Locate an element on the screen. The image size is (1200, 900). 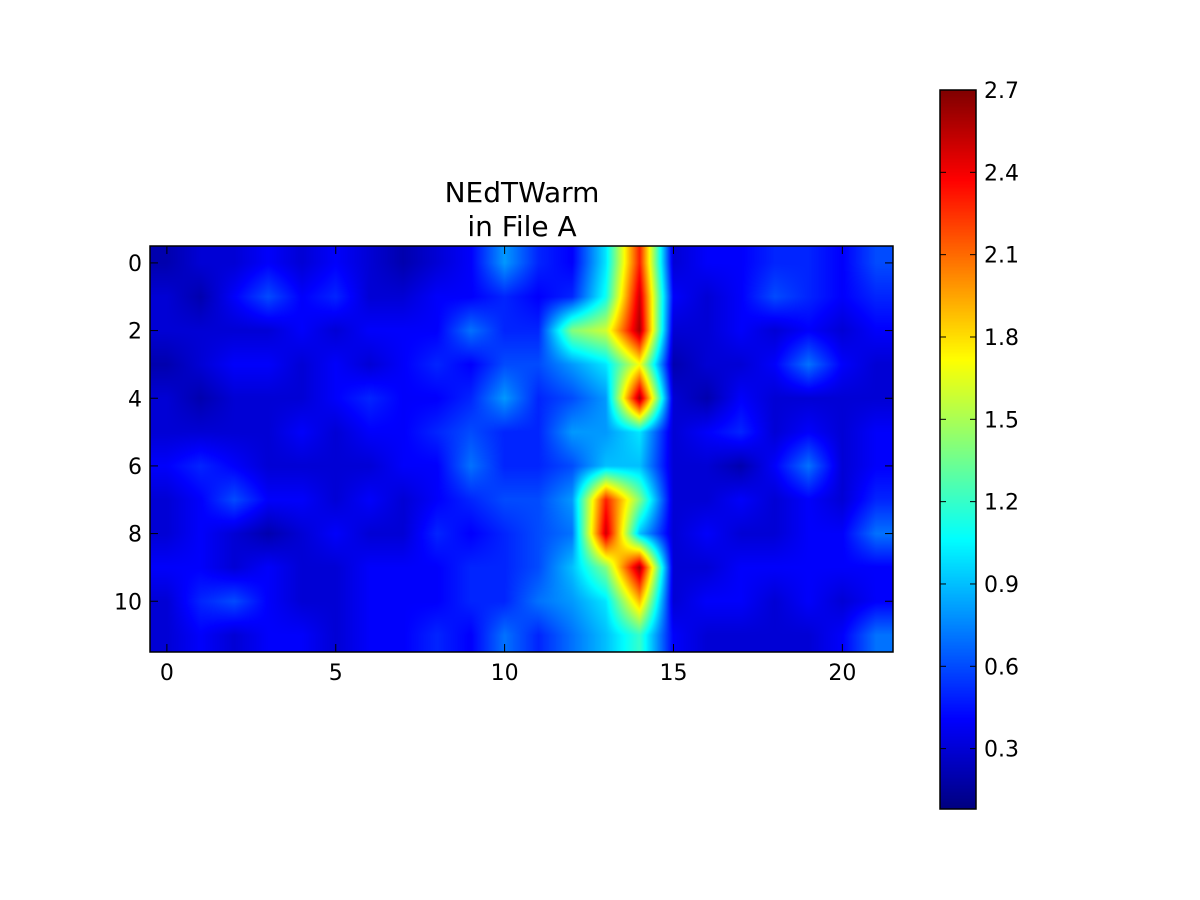
colorbar-tick-label: 2.4 is located at coordinates (1001, 173).